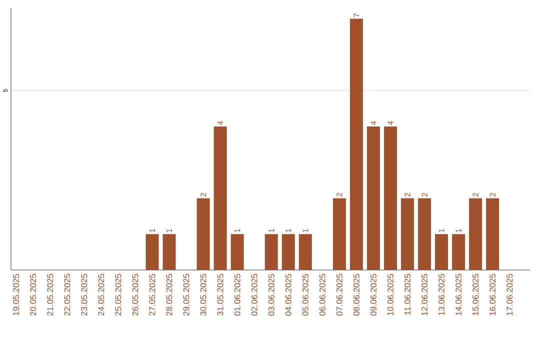 The image size is (540, 340). Describe the element at coordinates (186, 295) in the screenshot. I see `x-tick-label: 29.05.2025` at that location.